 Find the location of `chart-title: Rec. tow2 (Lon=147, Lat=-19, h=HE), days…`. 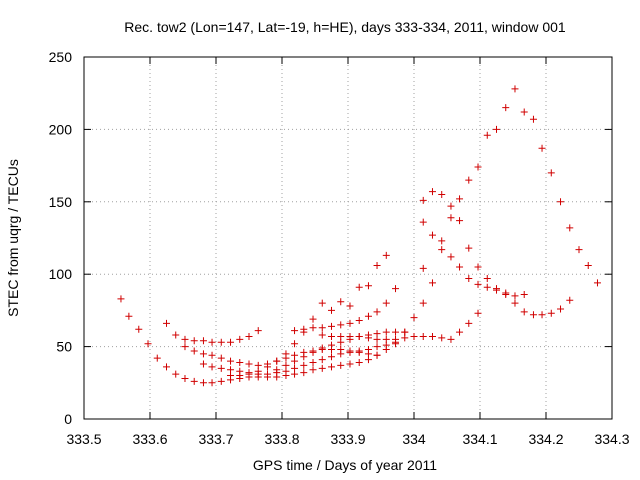

chart-title: Rec. tow2 (Lon=147, Lat=-19, h=HE), days… is located at coordinates (345, 27).